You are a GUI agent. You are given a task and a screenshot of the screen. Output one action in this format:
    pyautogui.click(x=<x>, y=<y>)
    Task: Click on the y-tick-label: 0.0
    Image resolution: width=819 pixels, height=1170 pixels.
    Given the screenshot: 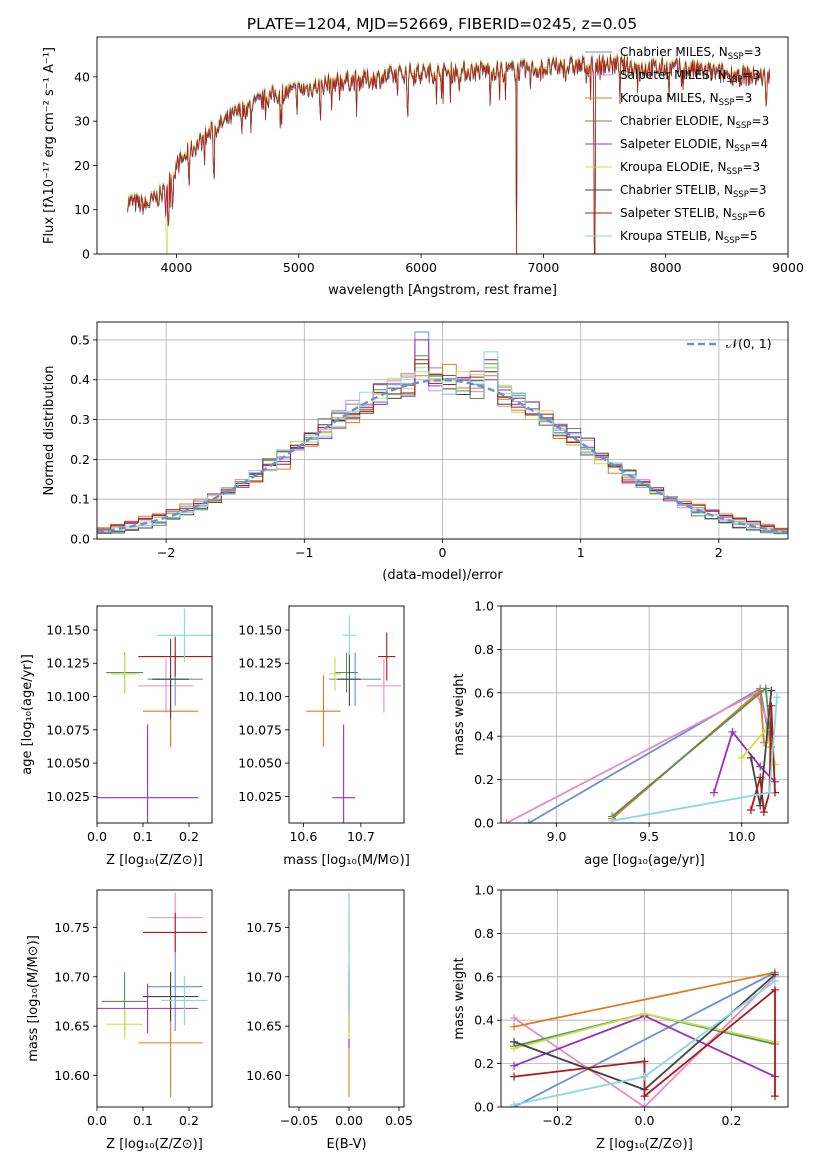 What is the action you would take?
    pyautogui.click(x=484, y=1107)
    